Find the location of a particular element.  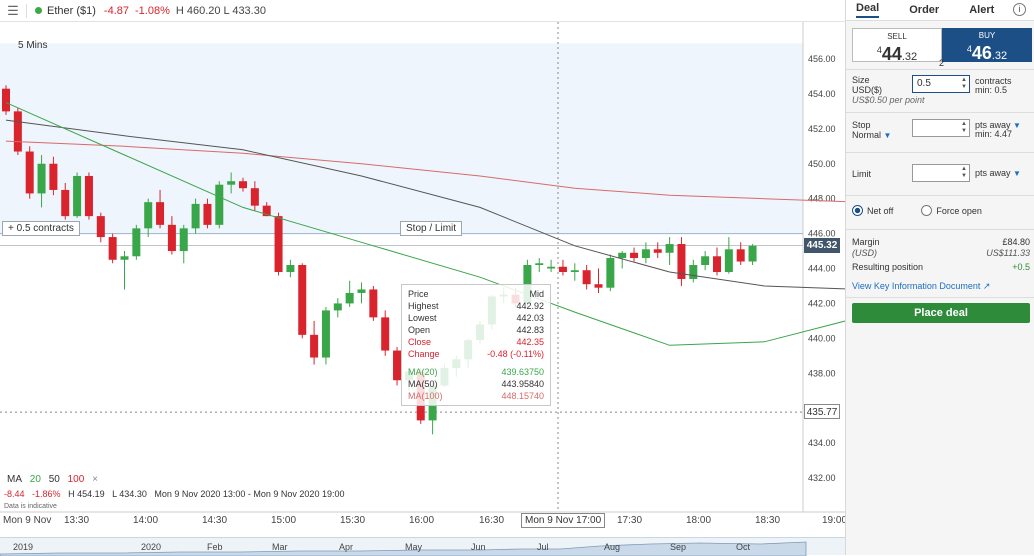

size-input: 0.5 ▲ ▼ is located at coordinates (941, 84).